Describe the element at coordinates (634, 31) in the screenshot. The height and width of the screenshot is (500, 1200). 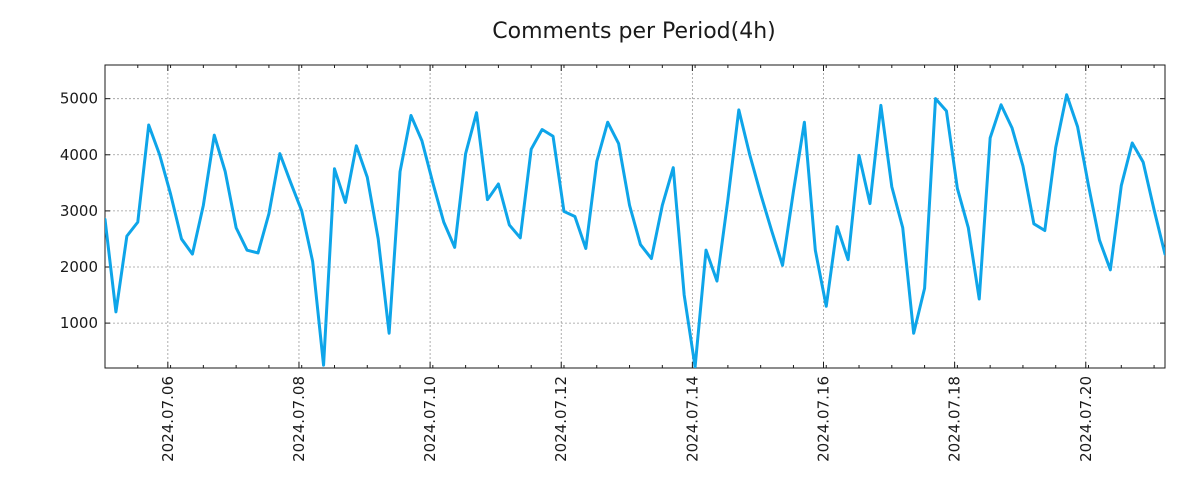
I see `chart-title: Comments per Period(4h)` at that location.